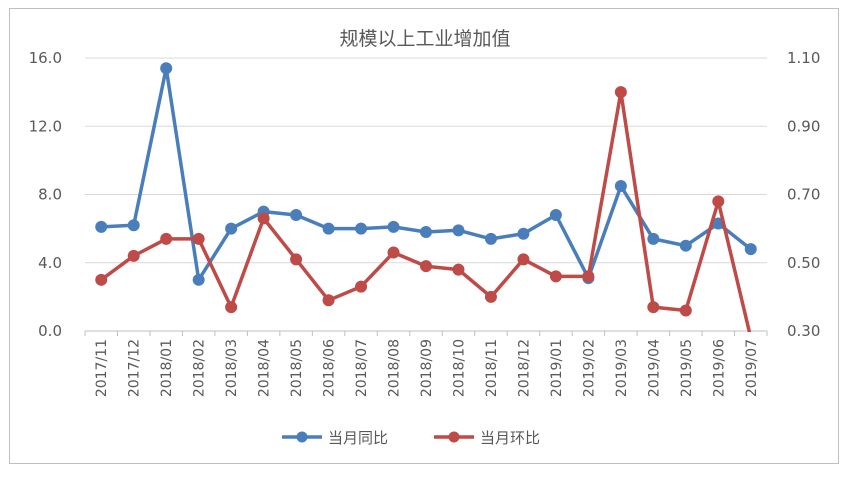 The width and height of the screenshot is (851, 480). Describe the element at coordinates (492, 368) in the screenshot. I see `x-axis-category-label: 2018/11` at that location.